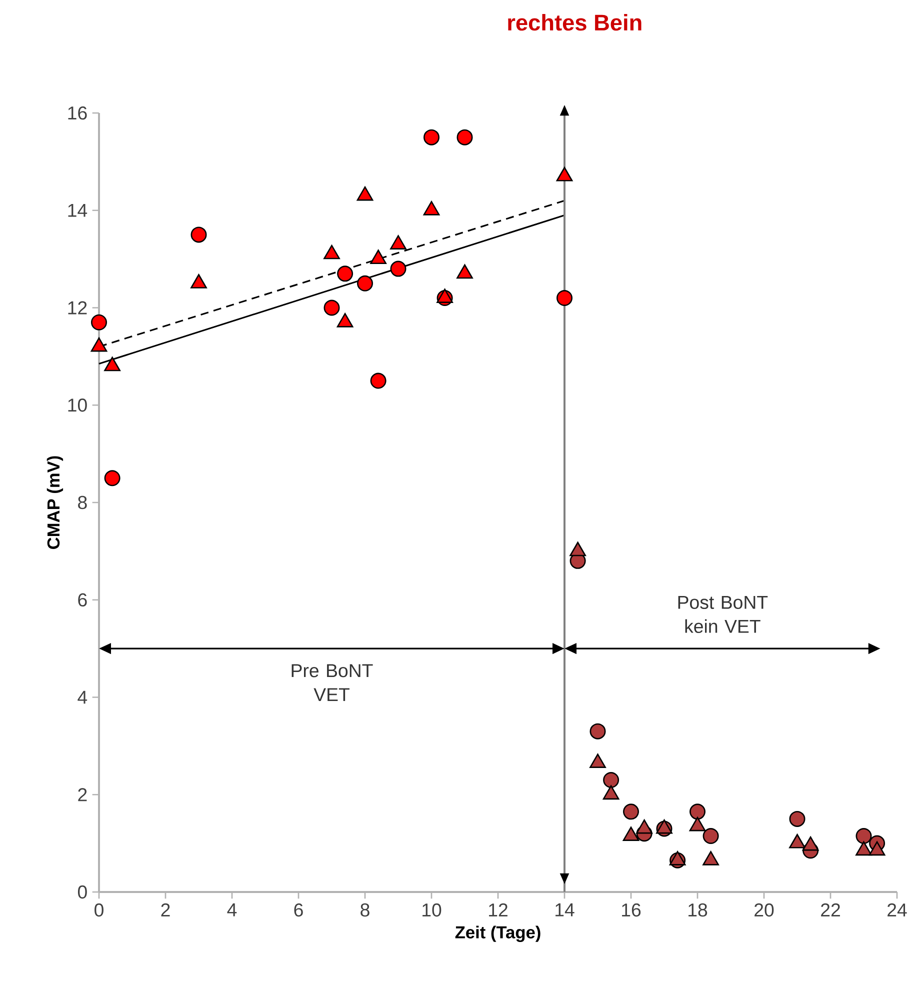  I want to click on annotation: Pre BoNT VET, so click(332, 683).